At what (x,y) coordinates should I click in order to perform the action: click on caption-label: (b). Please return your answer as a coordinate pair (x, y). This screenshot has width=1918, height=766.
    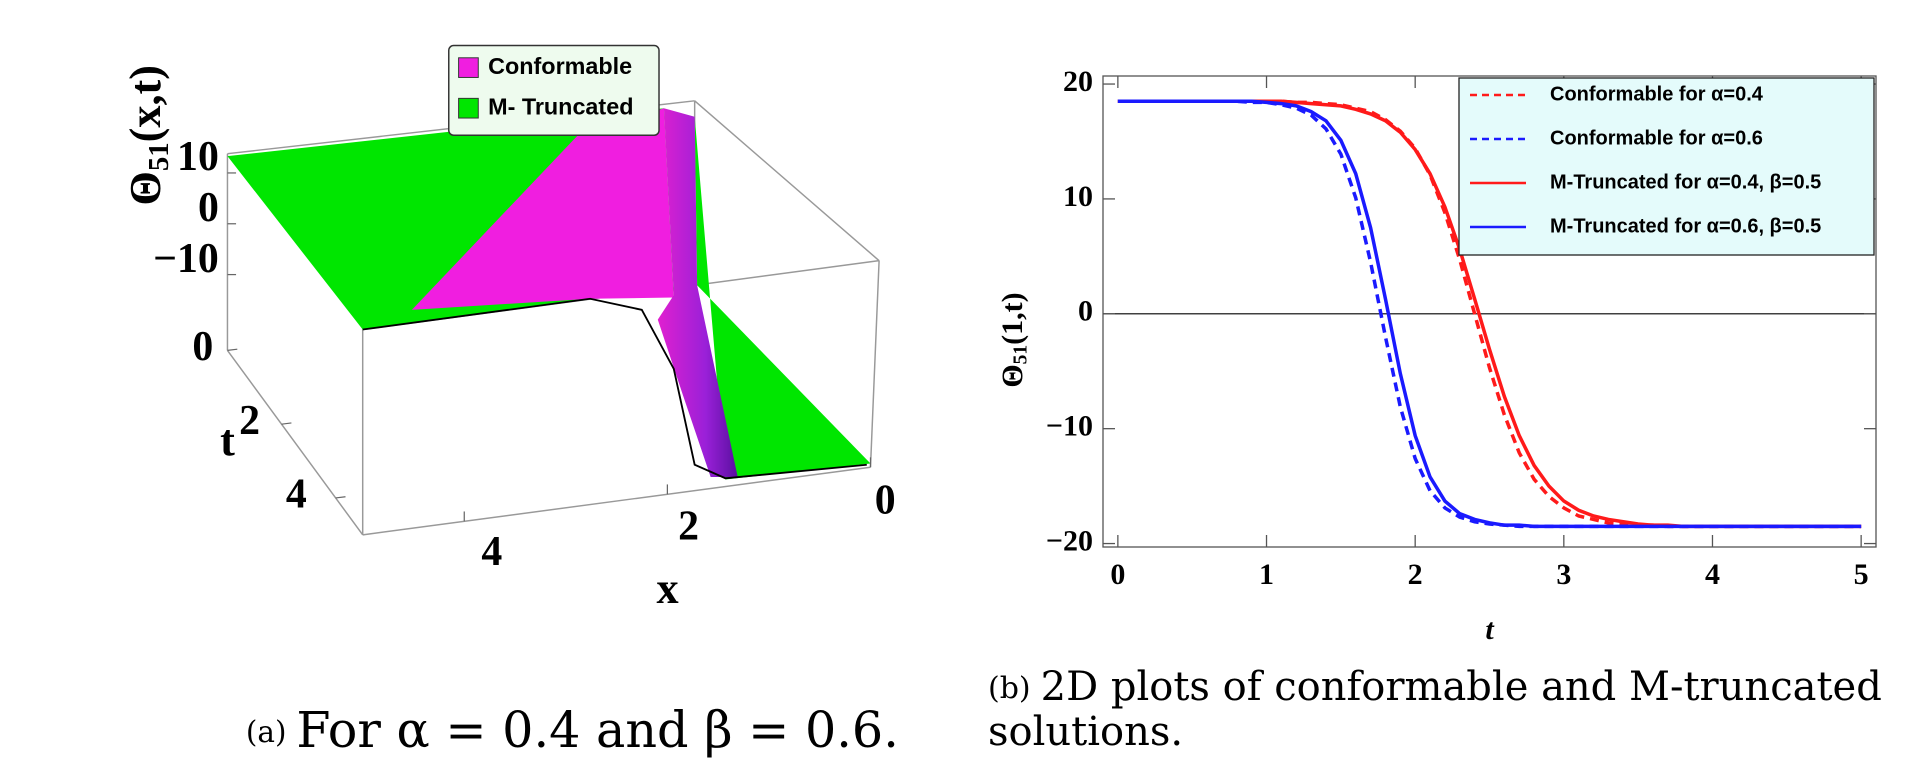
    Looking at the image, I should click on (1009, 688).